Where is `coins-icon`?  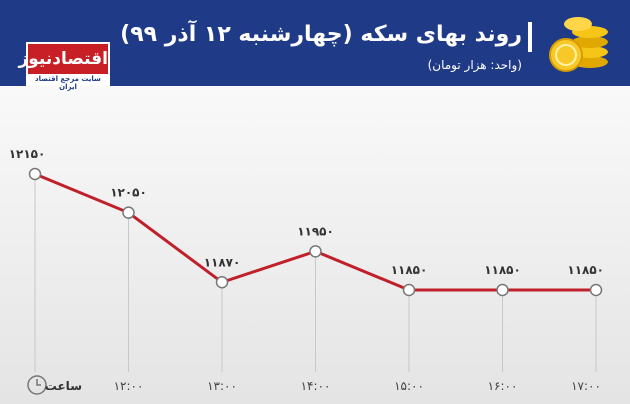 coins-icon is located at coordinates (578, 44).